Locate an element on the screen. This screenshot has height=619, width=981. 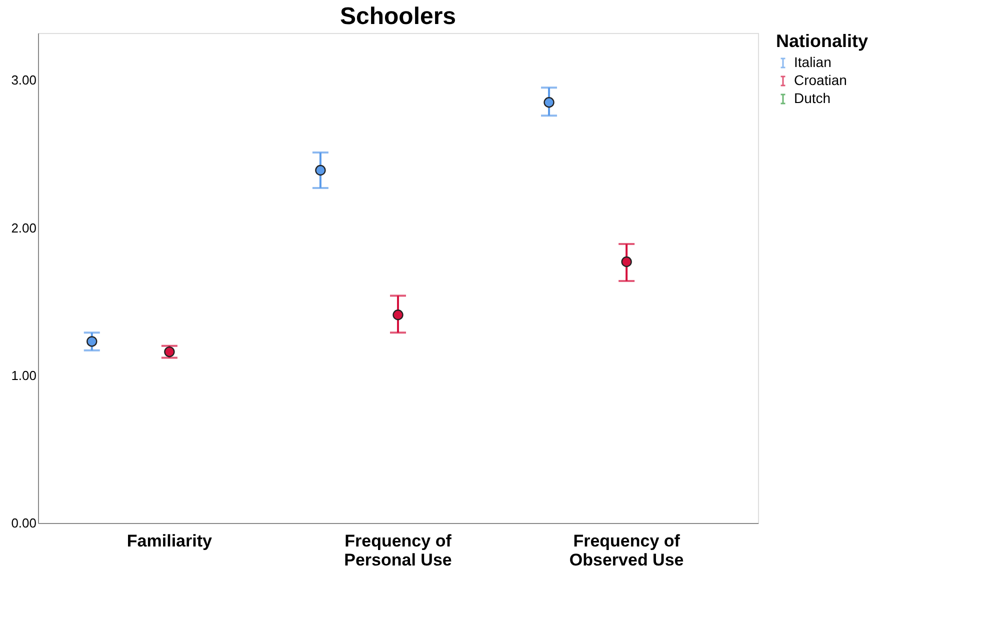
y-tick-label: 2.00 is located at coordinates (23, 228).